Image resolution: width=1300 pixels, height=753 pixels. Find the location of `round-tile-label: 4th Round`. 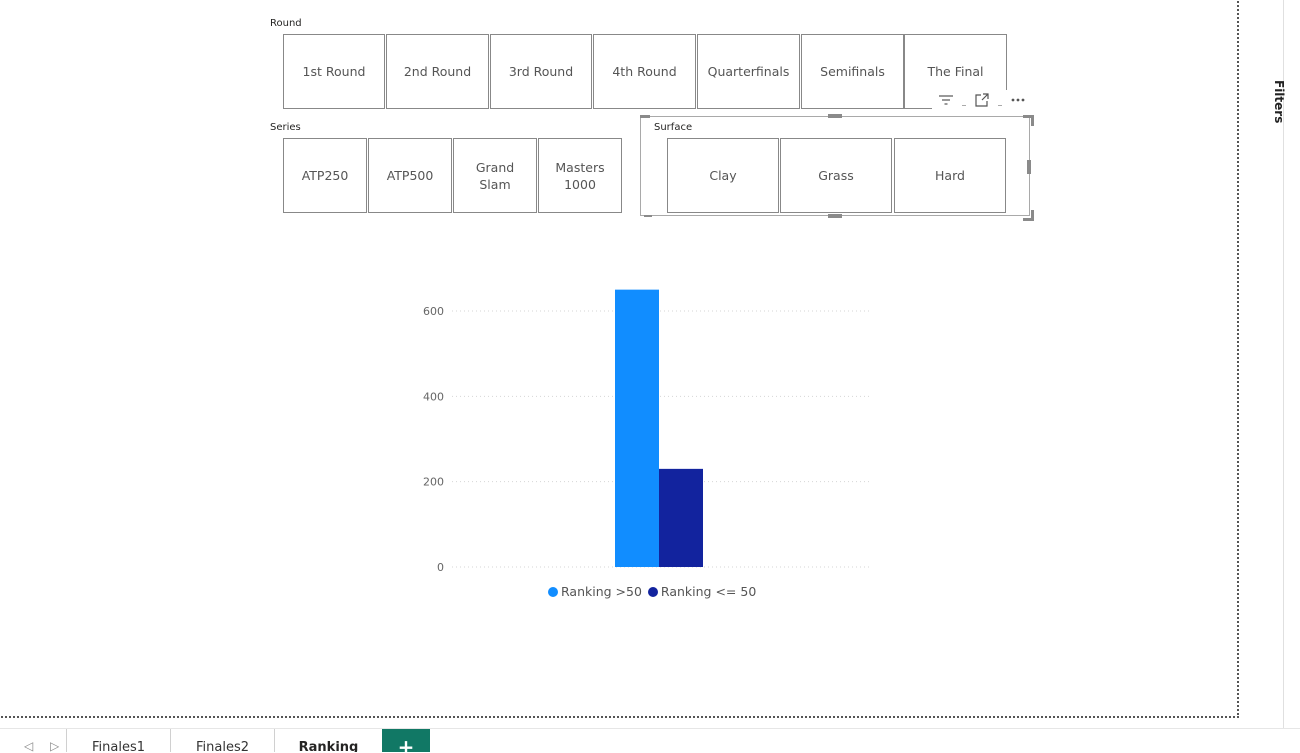

round-tile-label: 4th Round is located at coordinates (644, 71).